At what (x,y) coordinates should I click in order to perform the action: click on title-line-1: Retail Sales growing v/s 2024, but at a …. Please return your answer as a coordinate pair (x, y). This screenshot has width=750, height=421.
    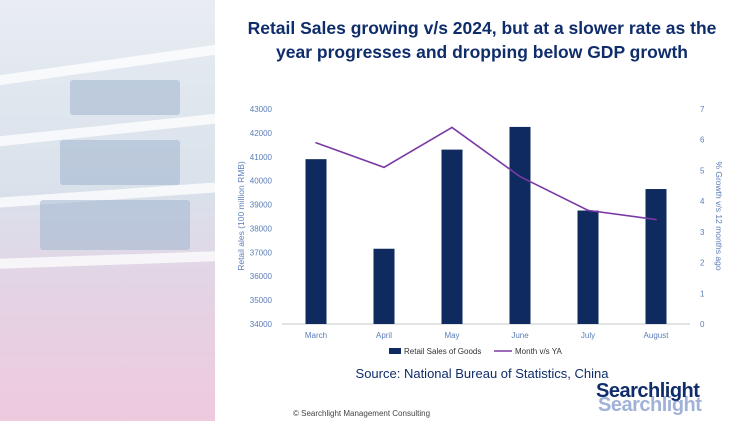
    Looking at the image, I should click on (482, 28).